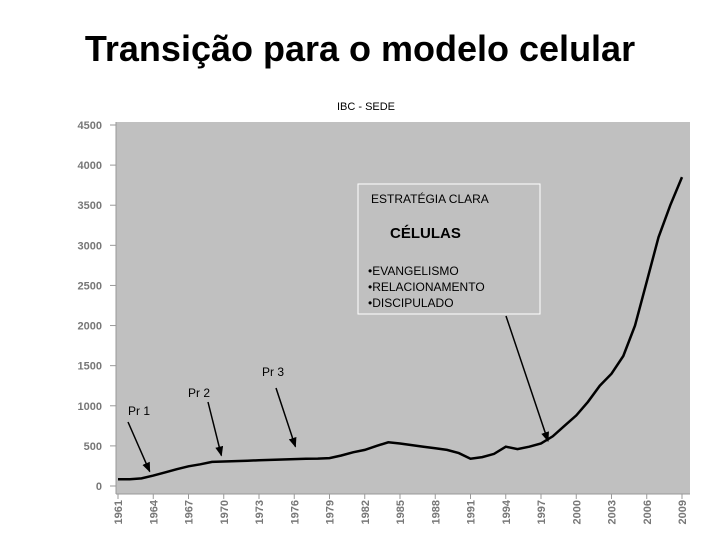 Image resolution: width=720 pixels, height=540 pixels. I want to click on callout-arrow, so click(527, 379).